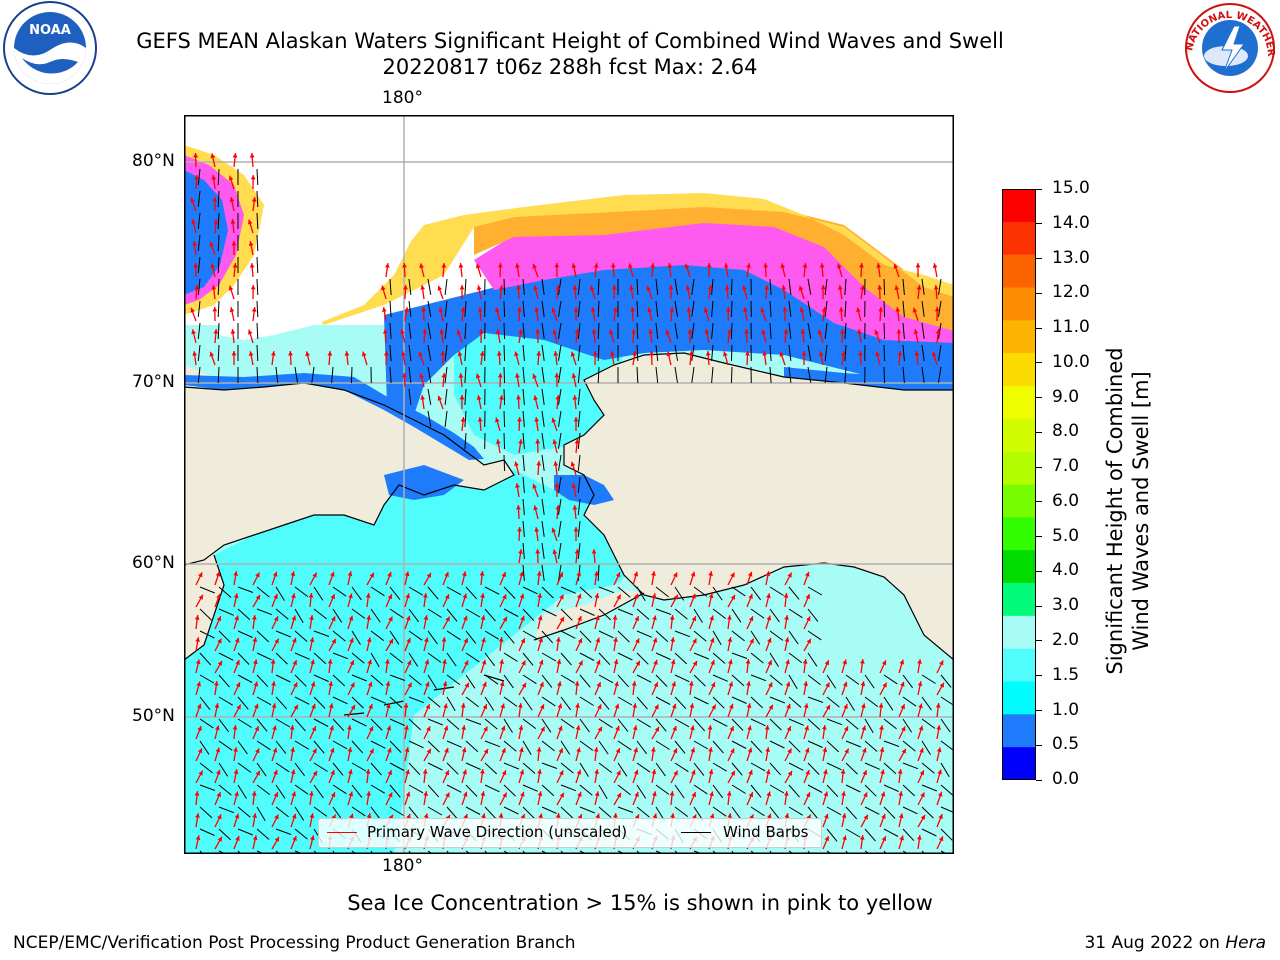 Image resolution: width=1280 pixels, height=960 pixels. I want to click on footer-date: 31 Aug 2022 on Hera, so click(1175, 943).